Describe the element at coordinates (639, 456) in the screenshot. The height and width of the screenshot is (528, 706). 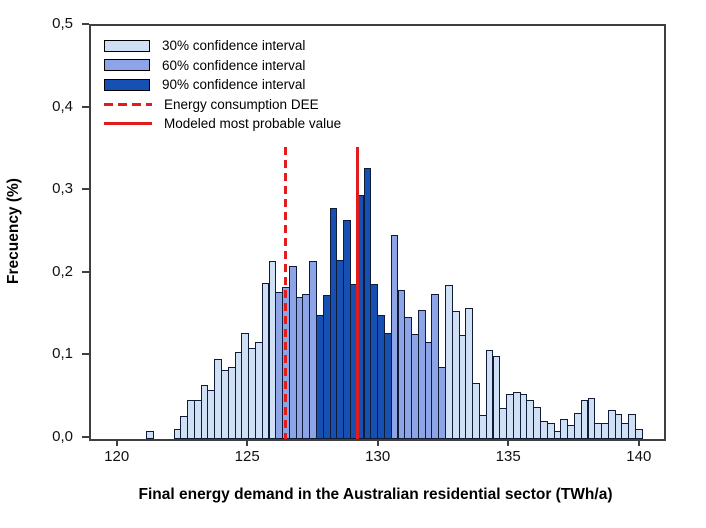
I see `x-axis-tick-label: 140` at that location.